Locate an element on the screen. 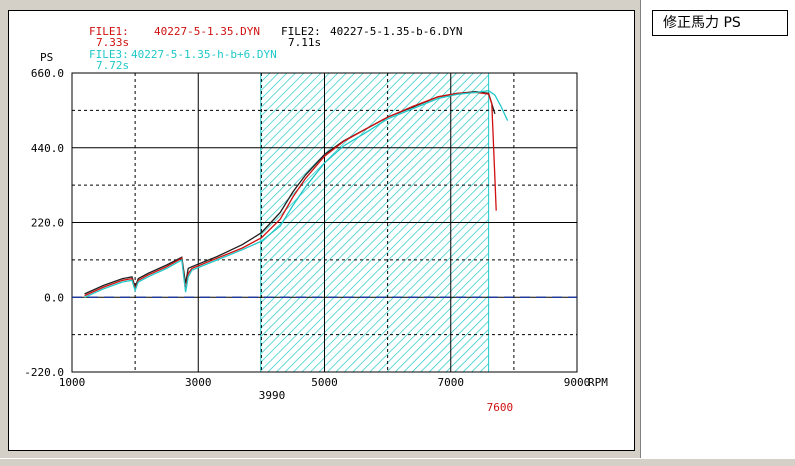 This screenshot has width=795, height=466. legend-file3-name: FILE3: is located at coordinates (109, 54).